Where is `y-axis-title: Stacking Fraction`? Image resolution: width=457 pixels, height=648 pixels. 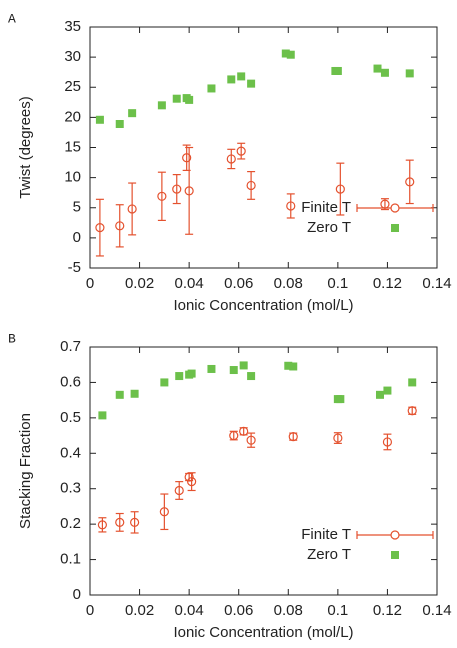
y-axis-title: Stacking Fraction is located at coordinates (25, 471).